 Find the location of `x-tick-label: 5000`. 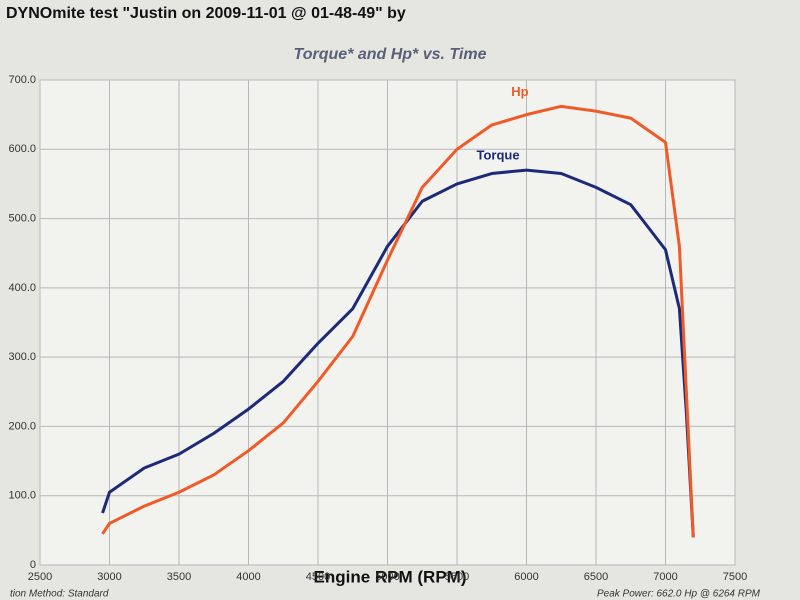

x-tick-label: 5000 is located at coordinates (387, 577).